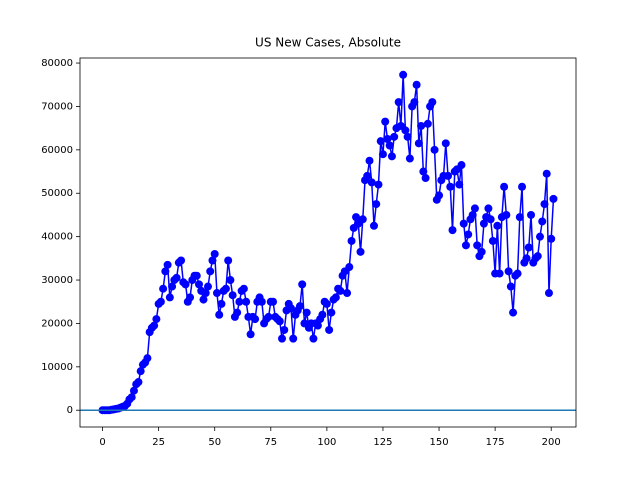 Image resolution: width=640 pixels, height=480 pixels. What do you see at coordinates (214, 442) in the screenshot?
I see `x-tick-label: 50` at bounding box center [214, 442].